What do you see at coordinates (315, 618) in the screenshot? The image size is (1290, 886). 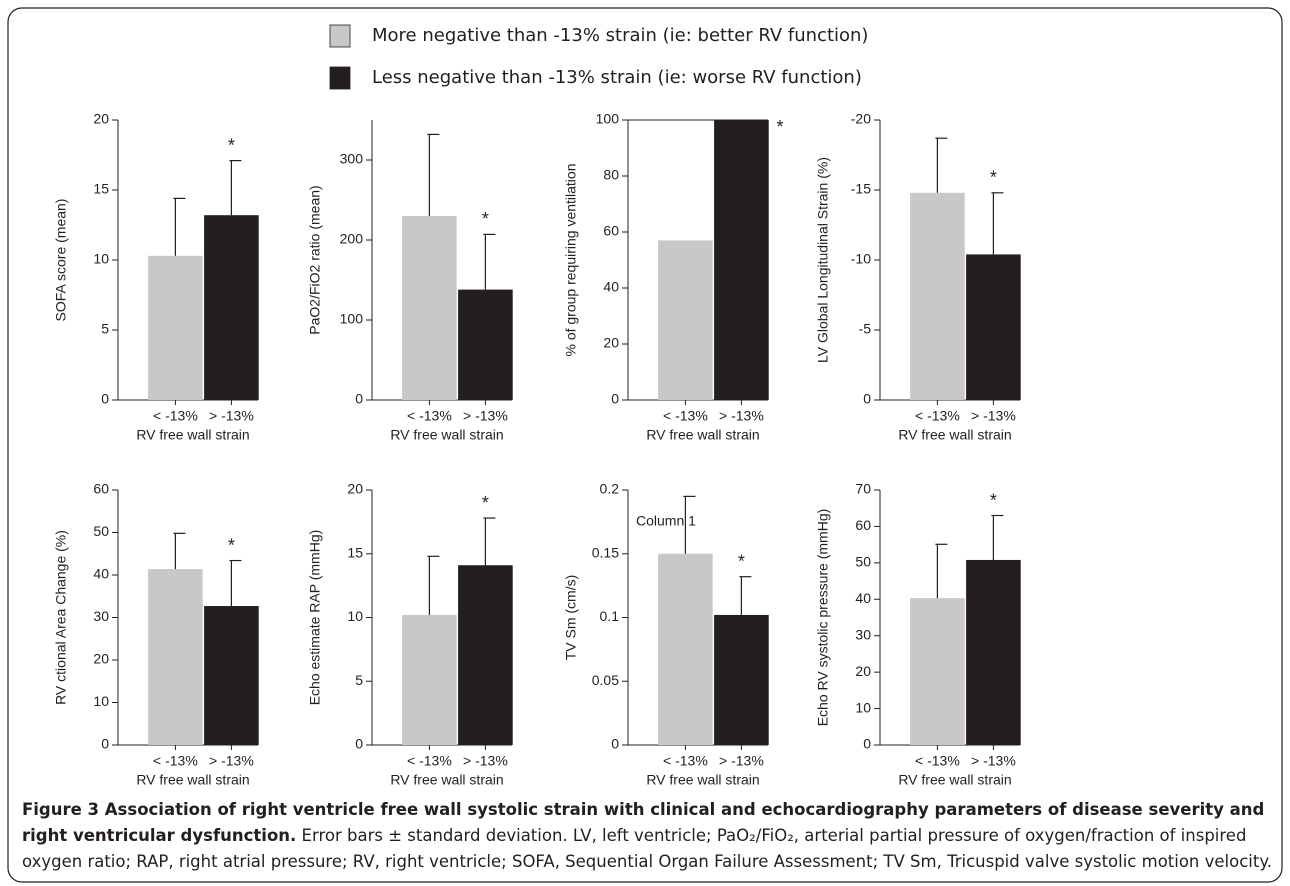 I see `y-axis-label: Echo estimate RAP (mmHg)` at bounding box center [315, 618].